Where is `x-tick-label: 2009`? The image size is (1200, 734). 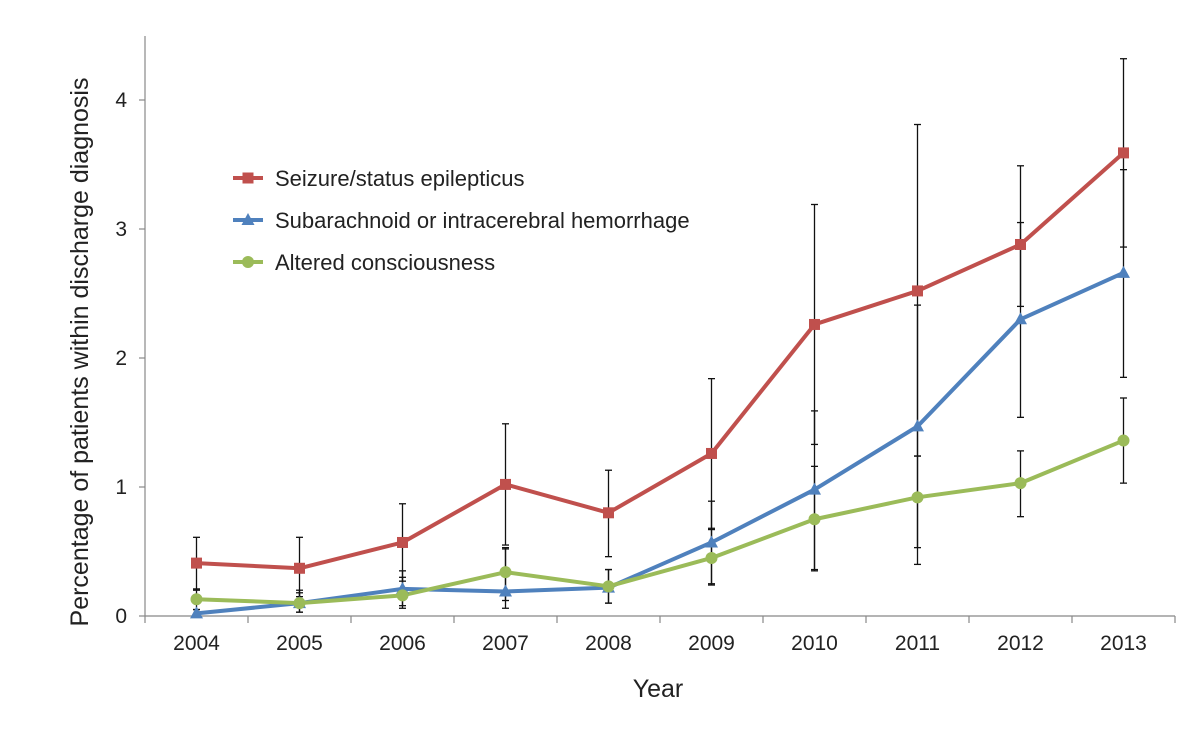
x-tick-label: 2009 is located at coordinates (711, 643).